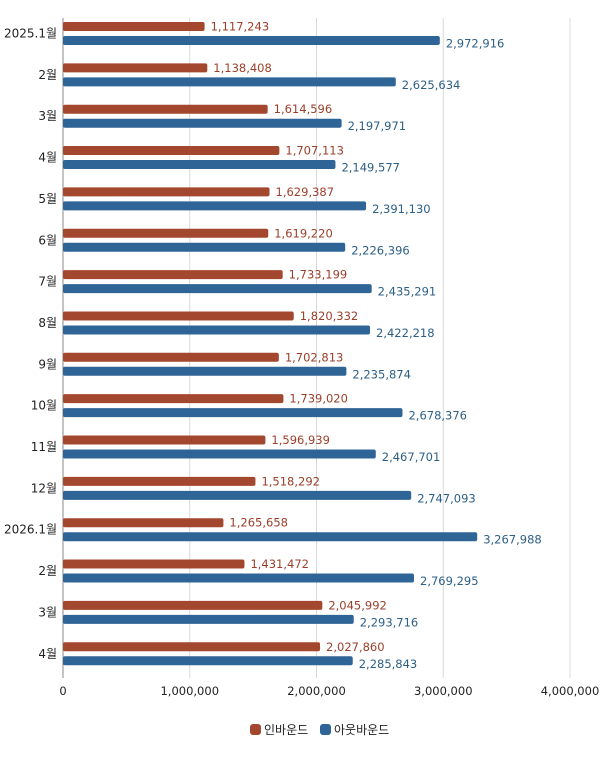 This screenshot has width=600, height=758. I want to click on category-label: 9월, so click(47, 364).